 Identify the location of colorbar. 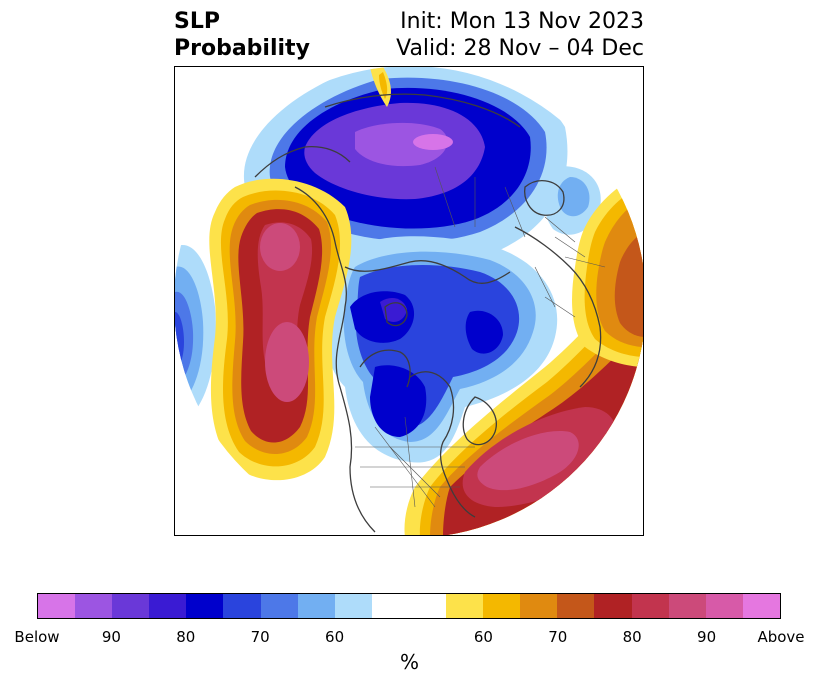
(409, 606).